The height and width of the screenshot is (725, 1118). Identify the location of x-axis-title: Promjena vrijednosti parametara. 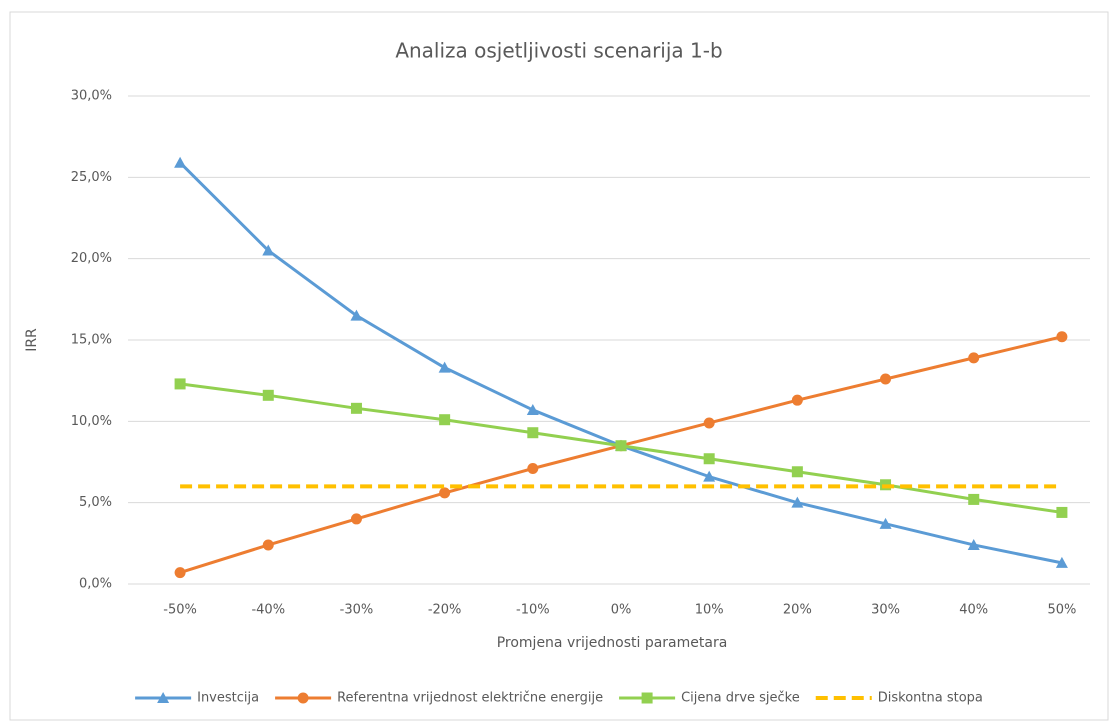
(612, 643).